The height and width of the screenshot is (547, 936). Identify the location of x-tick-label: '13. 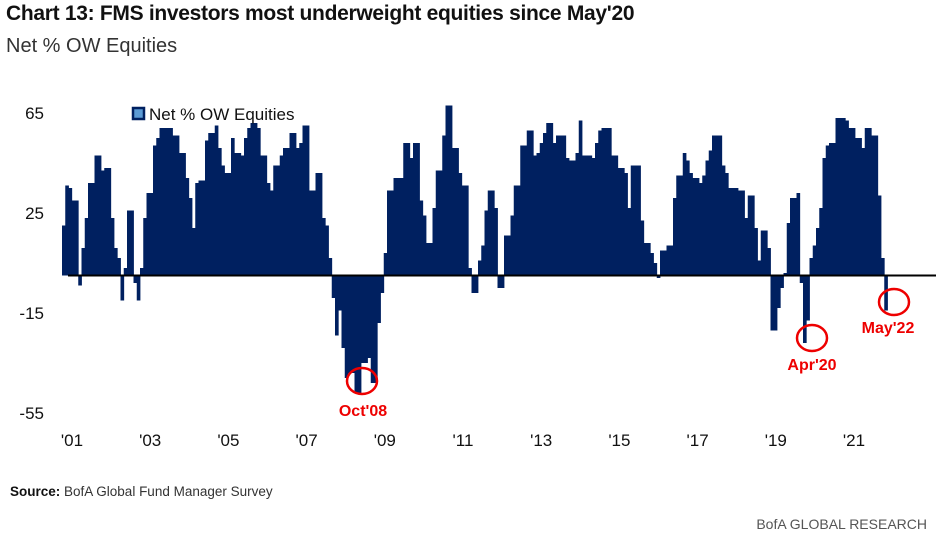
(541, 440).